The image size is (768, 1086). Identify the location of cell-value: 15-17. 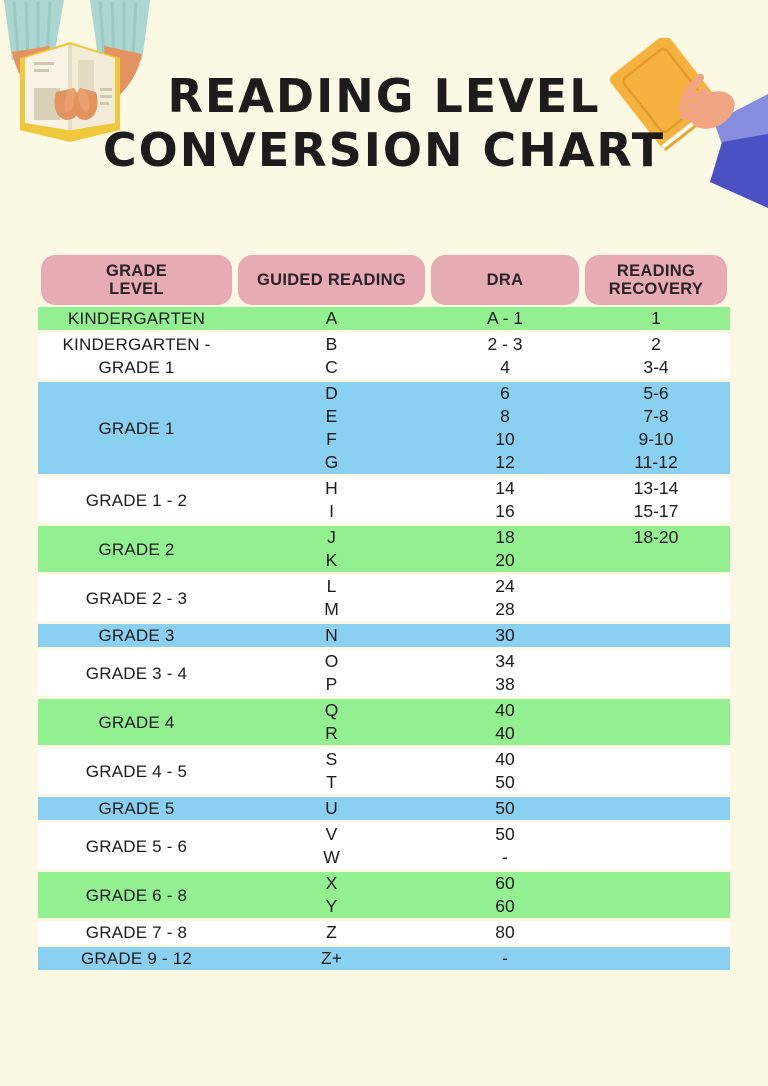
(656, 511).